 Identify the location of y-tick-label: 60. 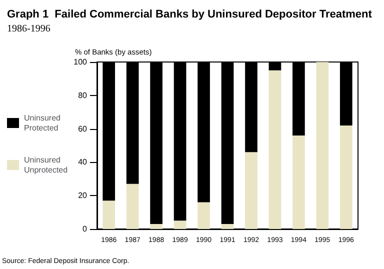
(83, 129).